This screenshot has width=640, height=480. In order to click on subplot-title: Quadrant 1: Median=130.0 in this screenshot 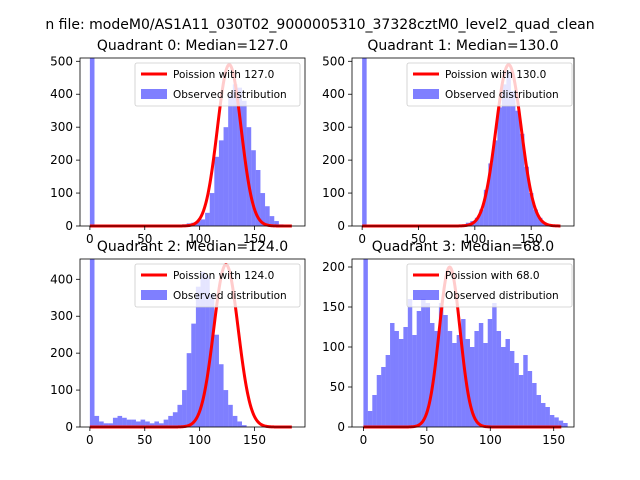, I will do `click(462, 46)`.